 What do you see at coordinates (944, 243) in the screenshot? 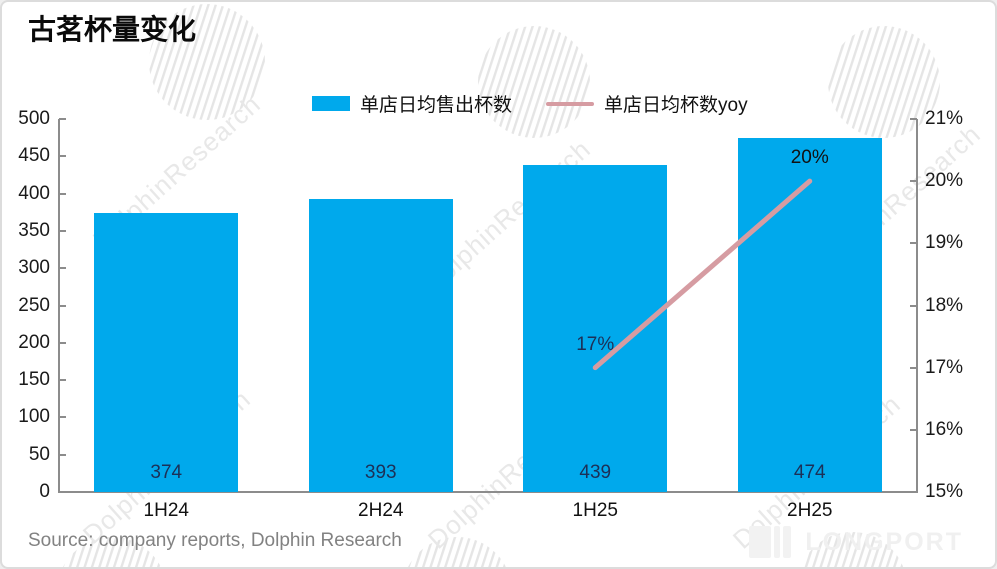
I see `right-axis-tick-label: 19%` at bounding box center [944, 243].